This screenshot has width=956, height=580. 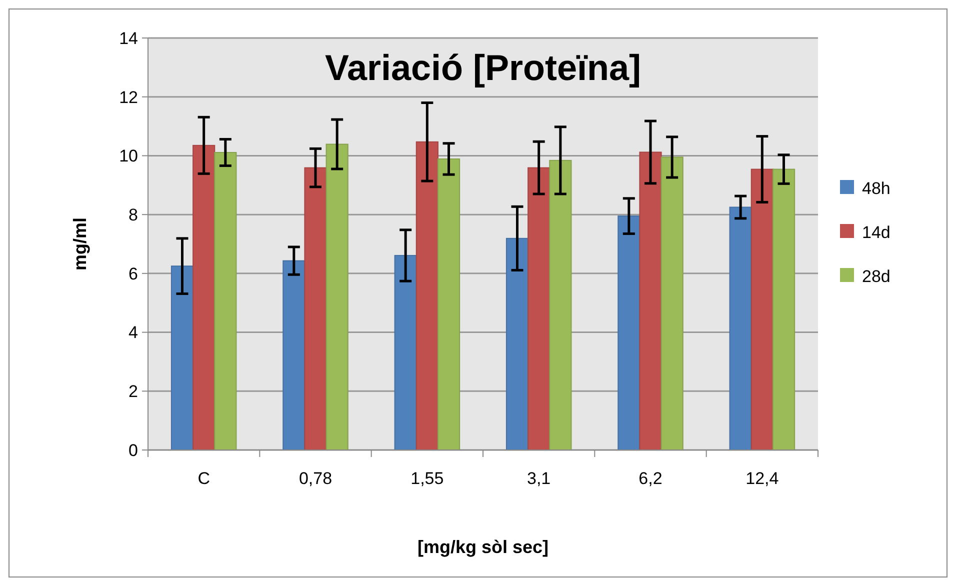 What do you see at coordinates (876, 188) in the screenshot?
I see `legend-label: 48h` at bounding box center [876, 188].